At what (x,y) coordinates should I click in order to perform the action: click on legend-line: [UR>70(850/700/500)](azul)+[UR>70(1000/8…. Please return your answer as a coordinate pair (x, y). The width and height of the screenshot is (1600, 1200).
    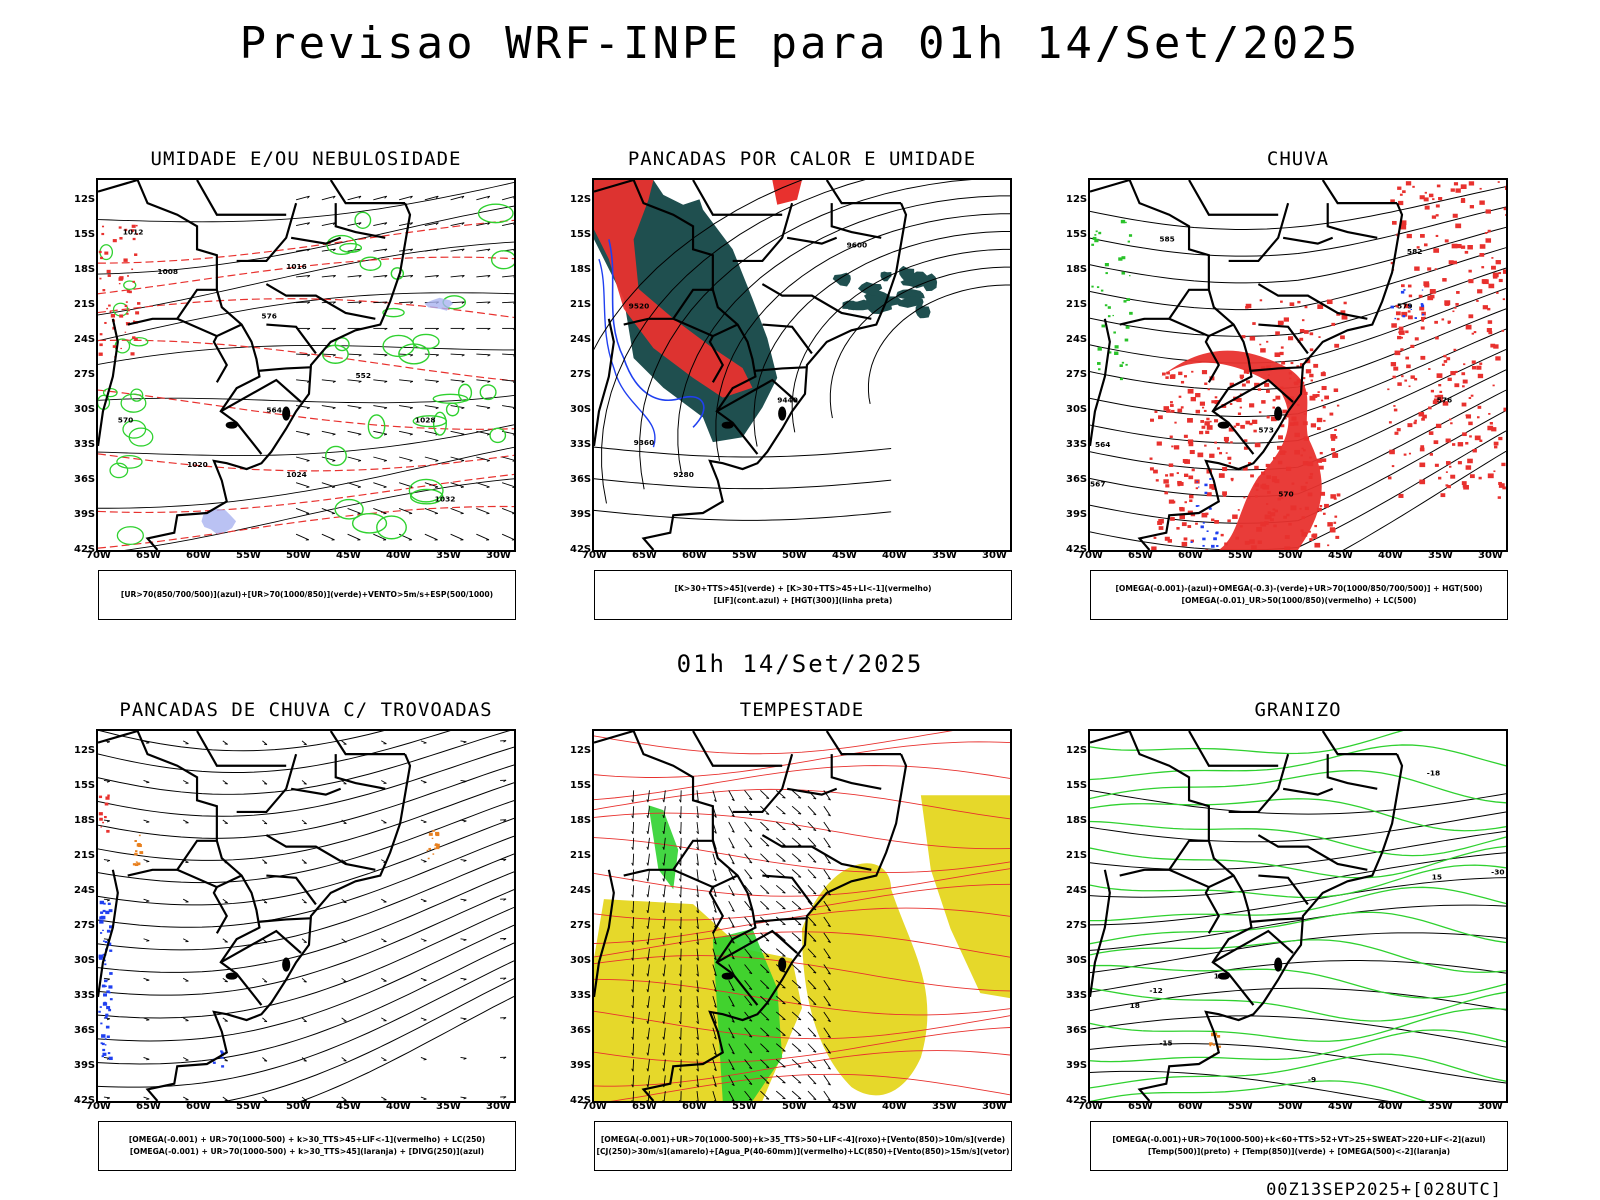
    Looking at the image, I should click on (307, 594).